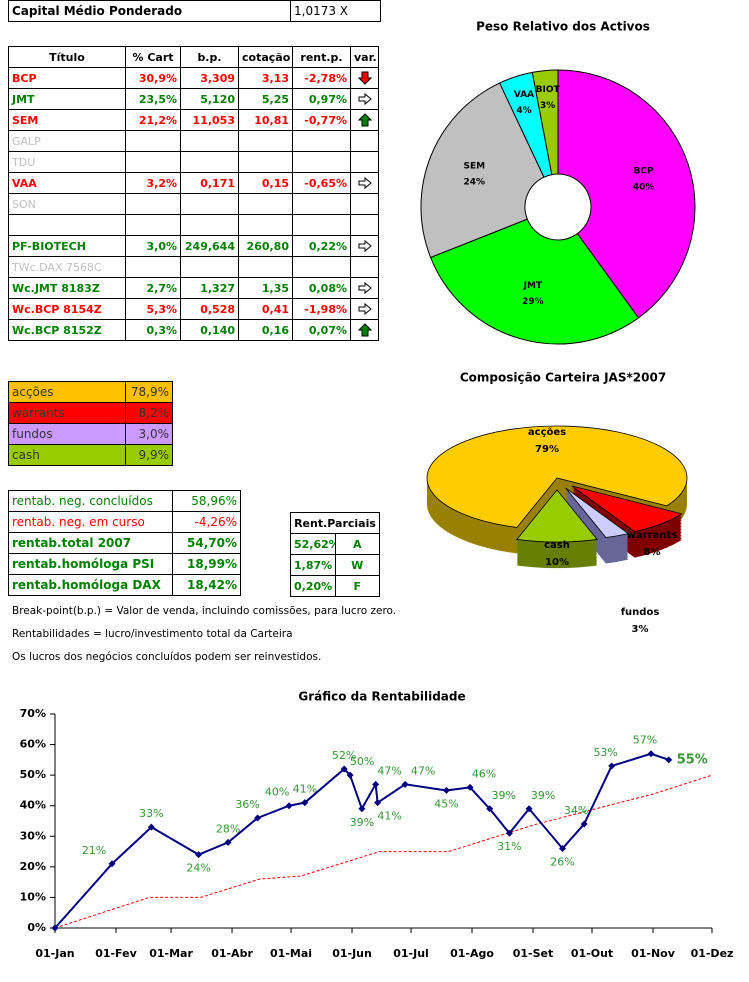  I want to click on table-row: 0,20% F, so click(335, 586).